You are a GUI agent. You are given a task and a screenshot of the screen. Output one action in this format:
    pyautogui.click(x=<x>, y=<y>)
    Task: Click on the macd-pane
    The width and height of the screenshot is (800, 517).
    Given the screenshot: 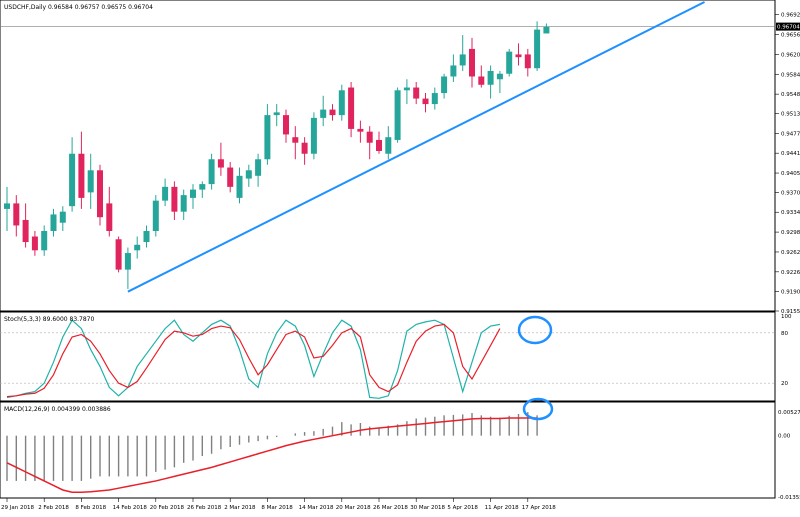 What is the action you would take?
    pyautogui.click(x=280, y=445)
    